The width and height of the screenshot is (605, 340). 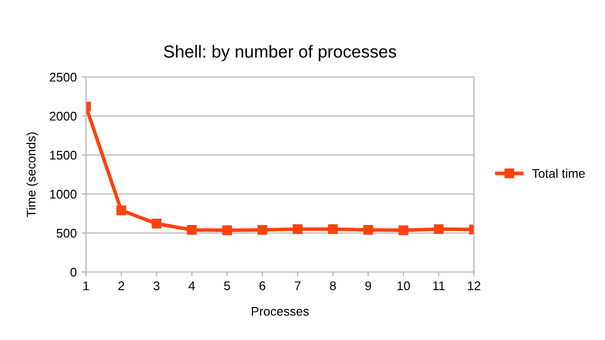 What do you see at coordinates (263, 285) in the screenshot?
I see `x-tick-label: 6` at bounding box center [263, 285].